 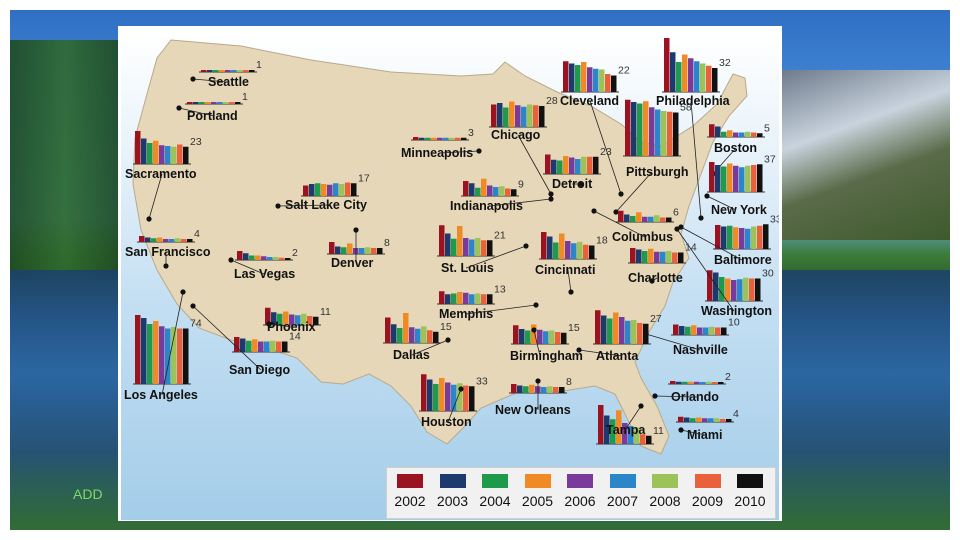 I want to click on city-chart-cleveland: 22 Cleveland, so click(x=595, y=129).